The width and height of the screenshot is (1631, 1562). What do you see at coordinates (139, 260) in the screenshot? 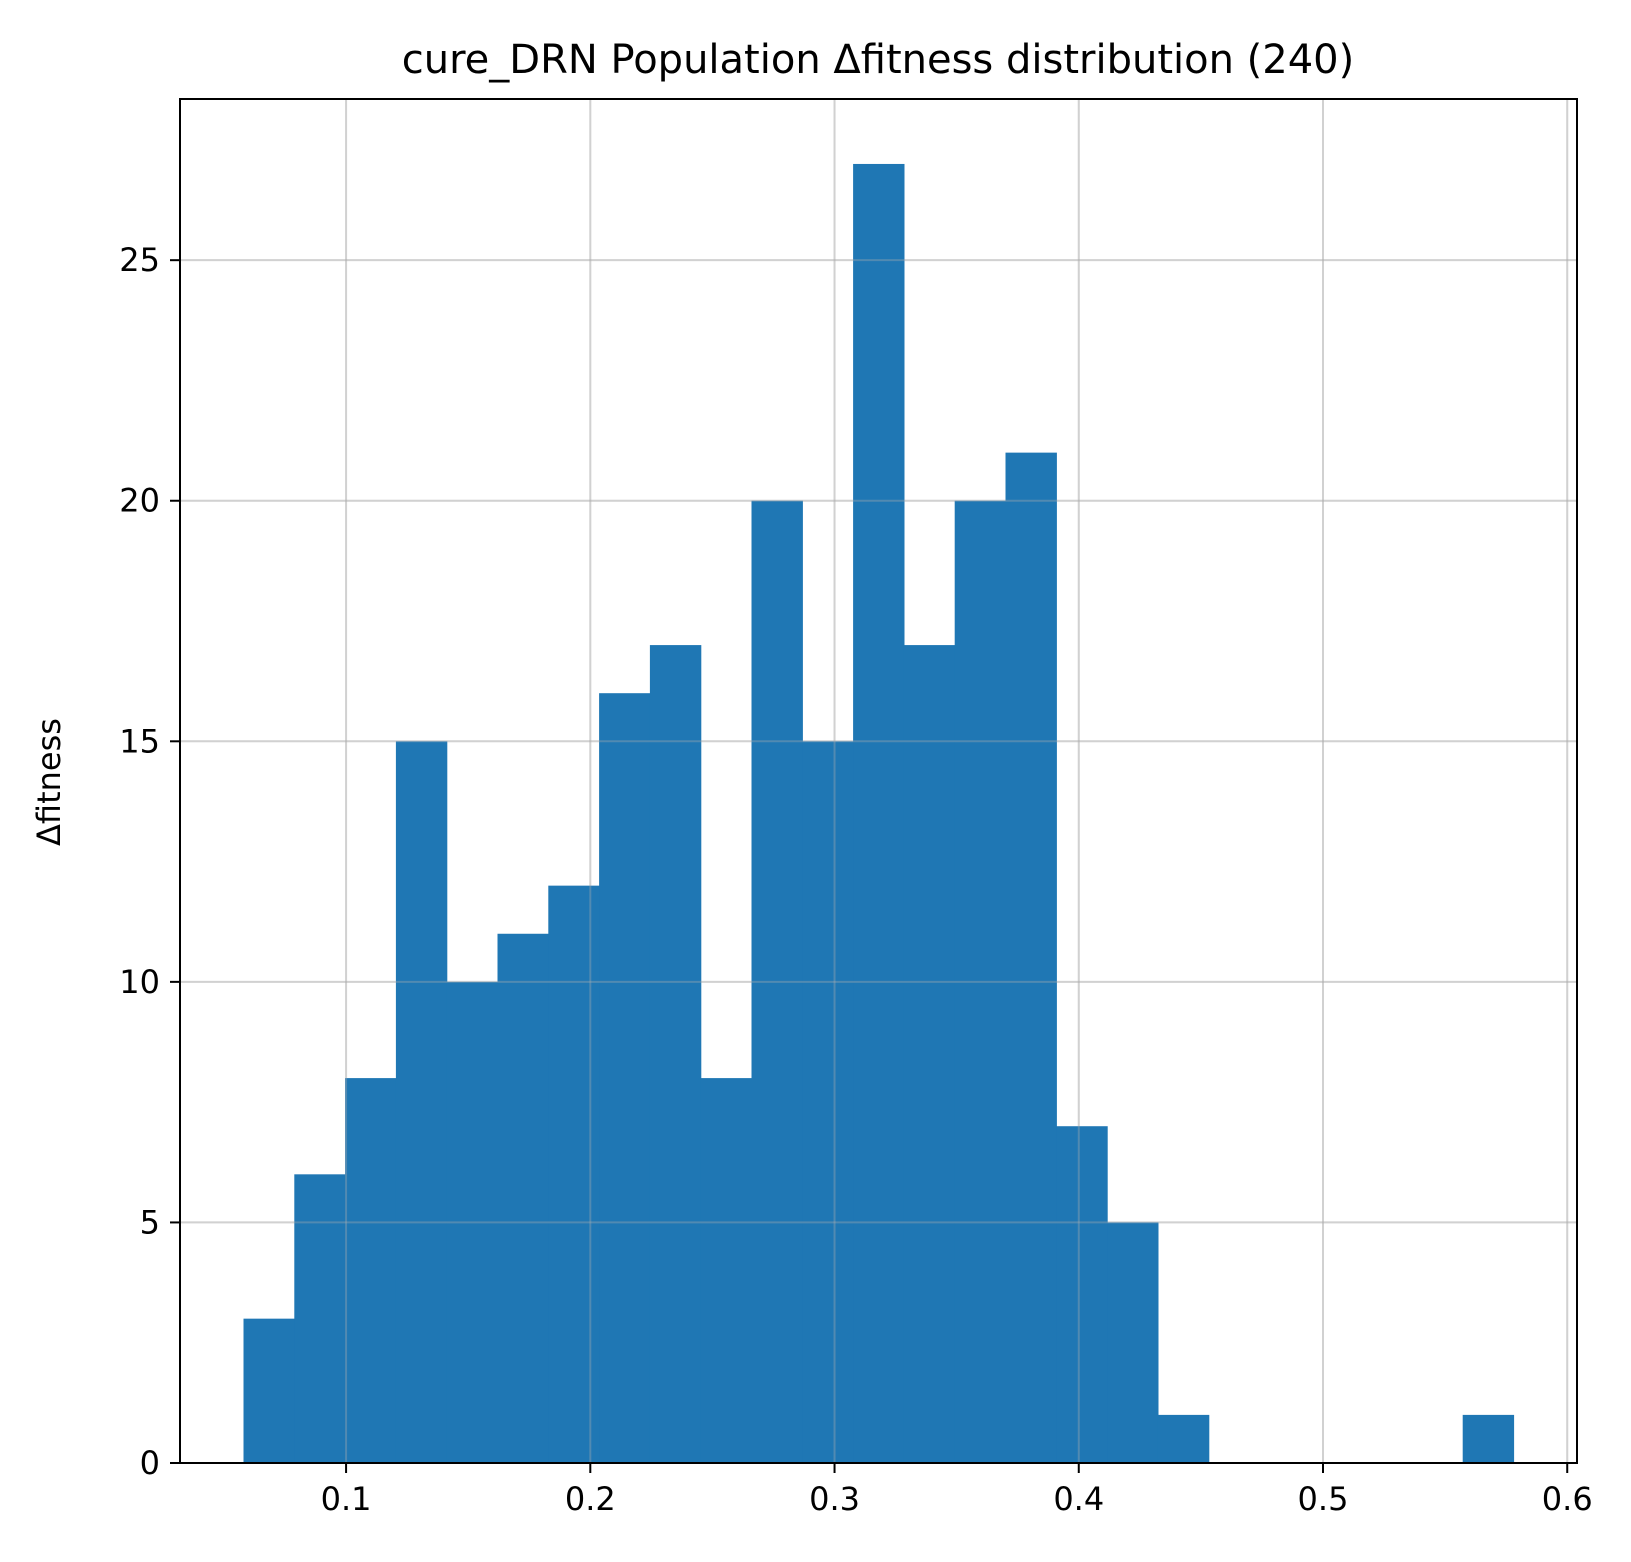
I see `y-tick-label-5: 25` at bounding box center [139, 260].